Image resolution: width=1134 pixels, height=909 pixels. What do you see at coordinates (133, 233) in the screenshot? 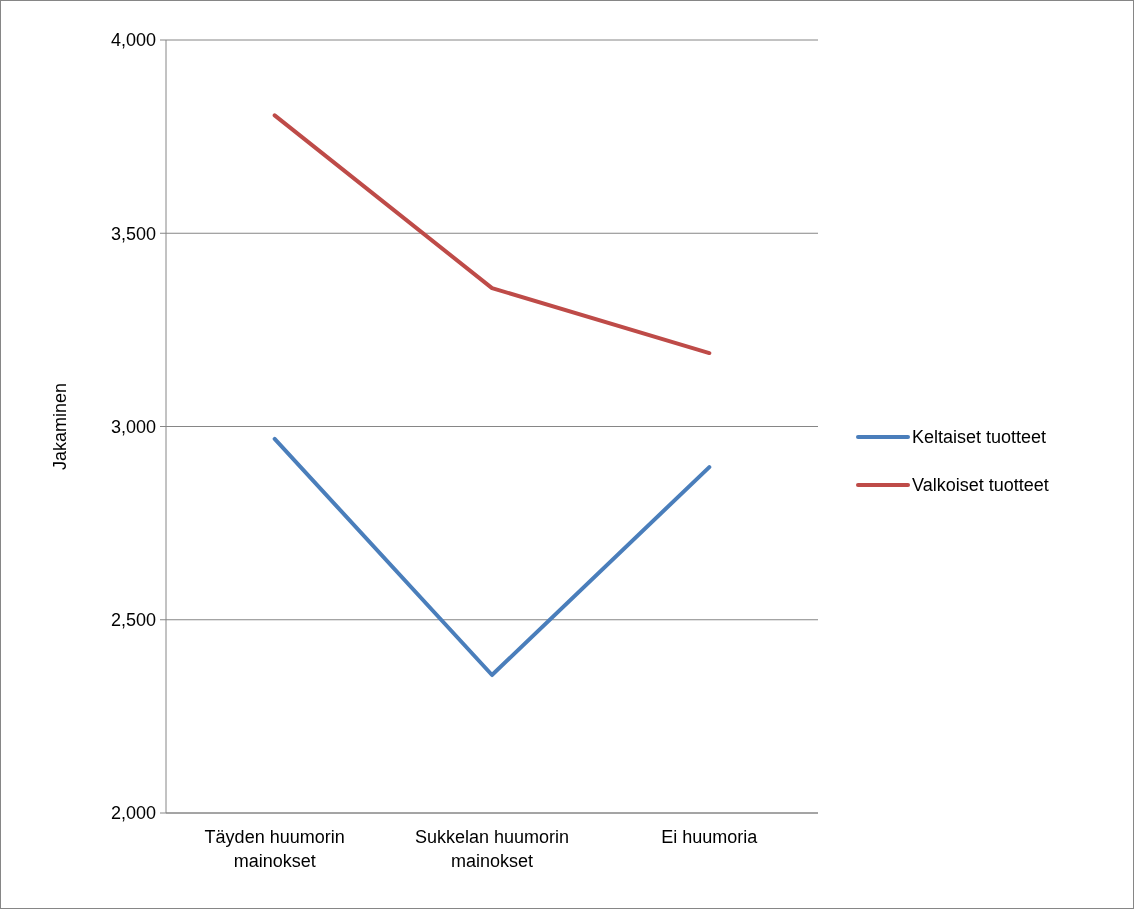
I see `y-tick-label: 3,500` at bounding box center [133, 233].